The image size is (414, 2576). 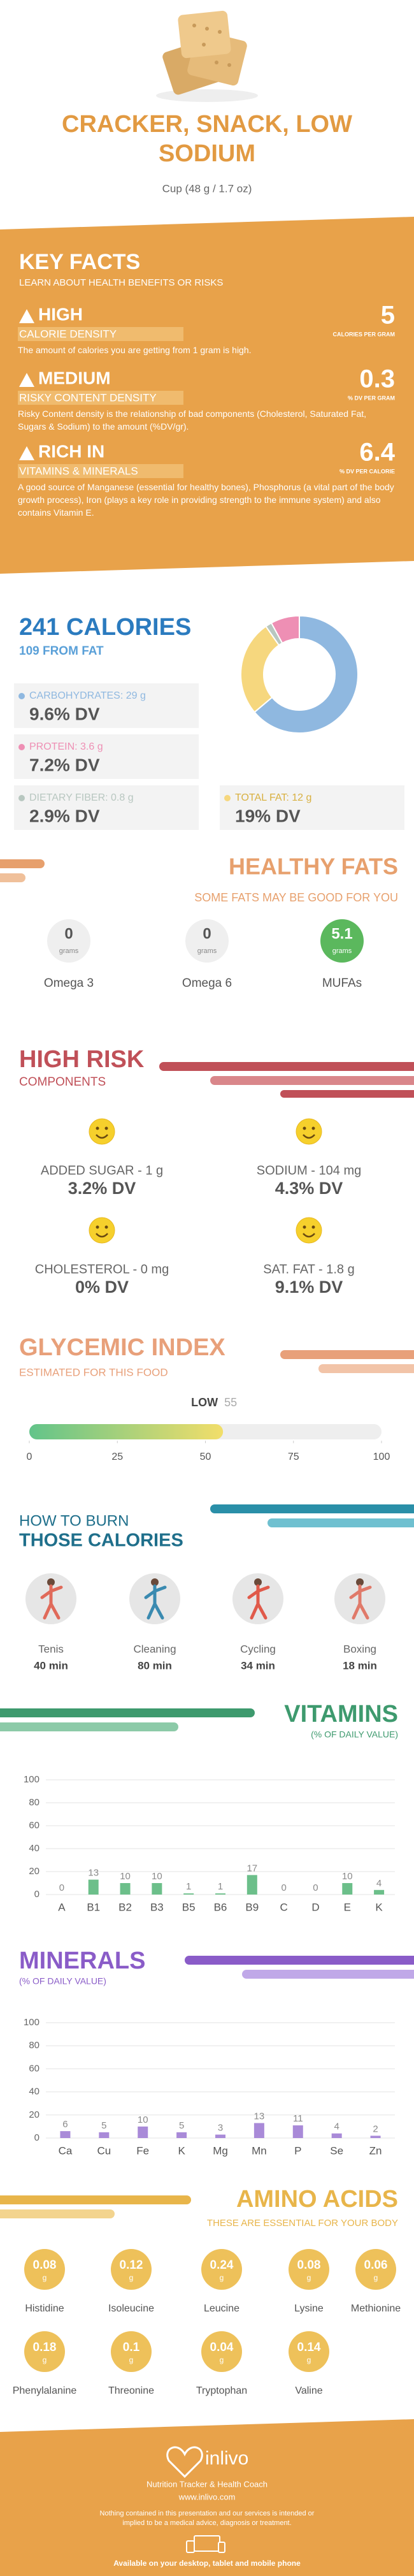 I want to click on calories-title: 241 CALORIES, so click(x=105, y=627).